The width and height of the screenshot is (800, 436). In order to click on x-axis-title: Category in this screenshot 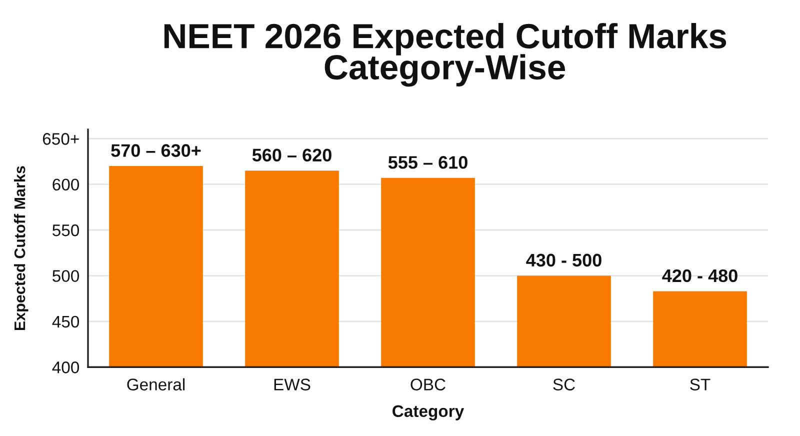, I will do `click(428, 412)`.